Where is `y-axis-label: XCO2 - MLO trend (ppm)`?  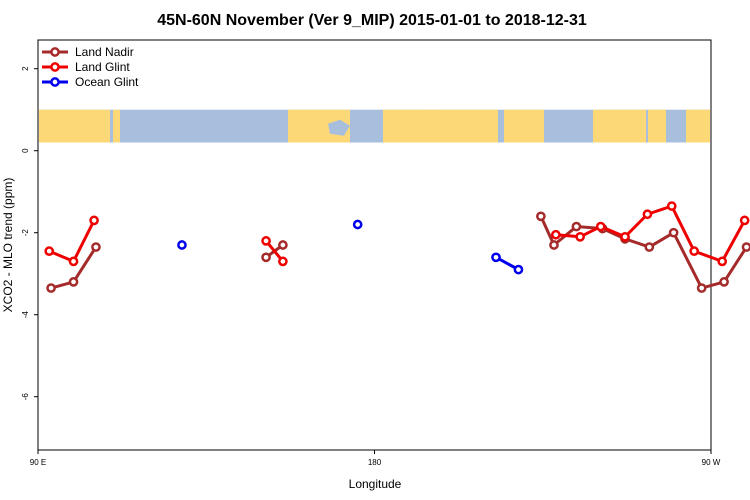 y-axis-label: XCO2 - MLO trend (ppm) is located at coordinates (8, 245).